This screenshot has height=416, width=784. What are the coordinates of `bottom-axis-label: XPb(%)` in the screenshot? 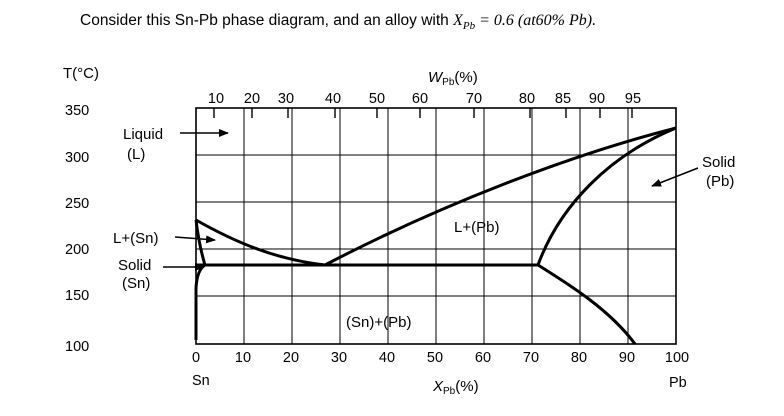 It's located at (455, 387).